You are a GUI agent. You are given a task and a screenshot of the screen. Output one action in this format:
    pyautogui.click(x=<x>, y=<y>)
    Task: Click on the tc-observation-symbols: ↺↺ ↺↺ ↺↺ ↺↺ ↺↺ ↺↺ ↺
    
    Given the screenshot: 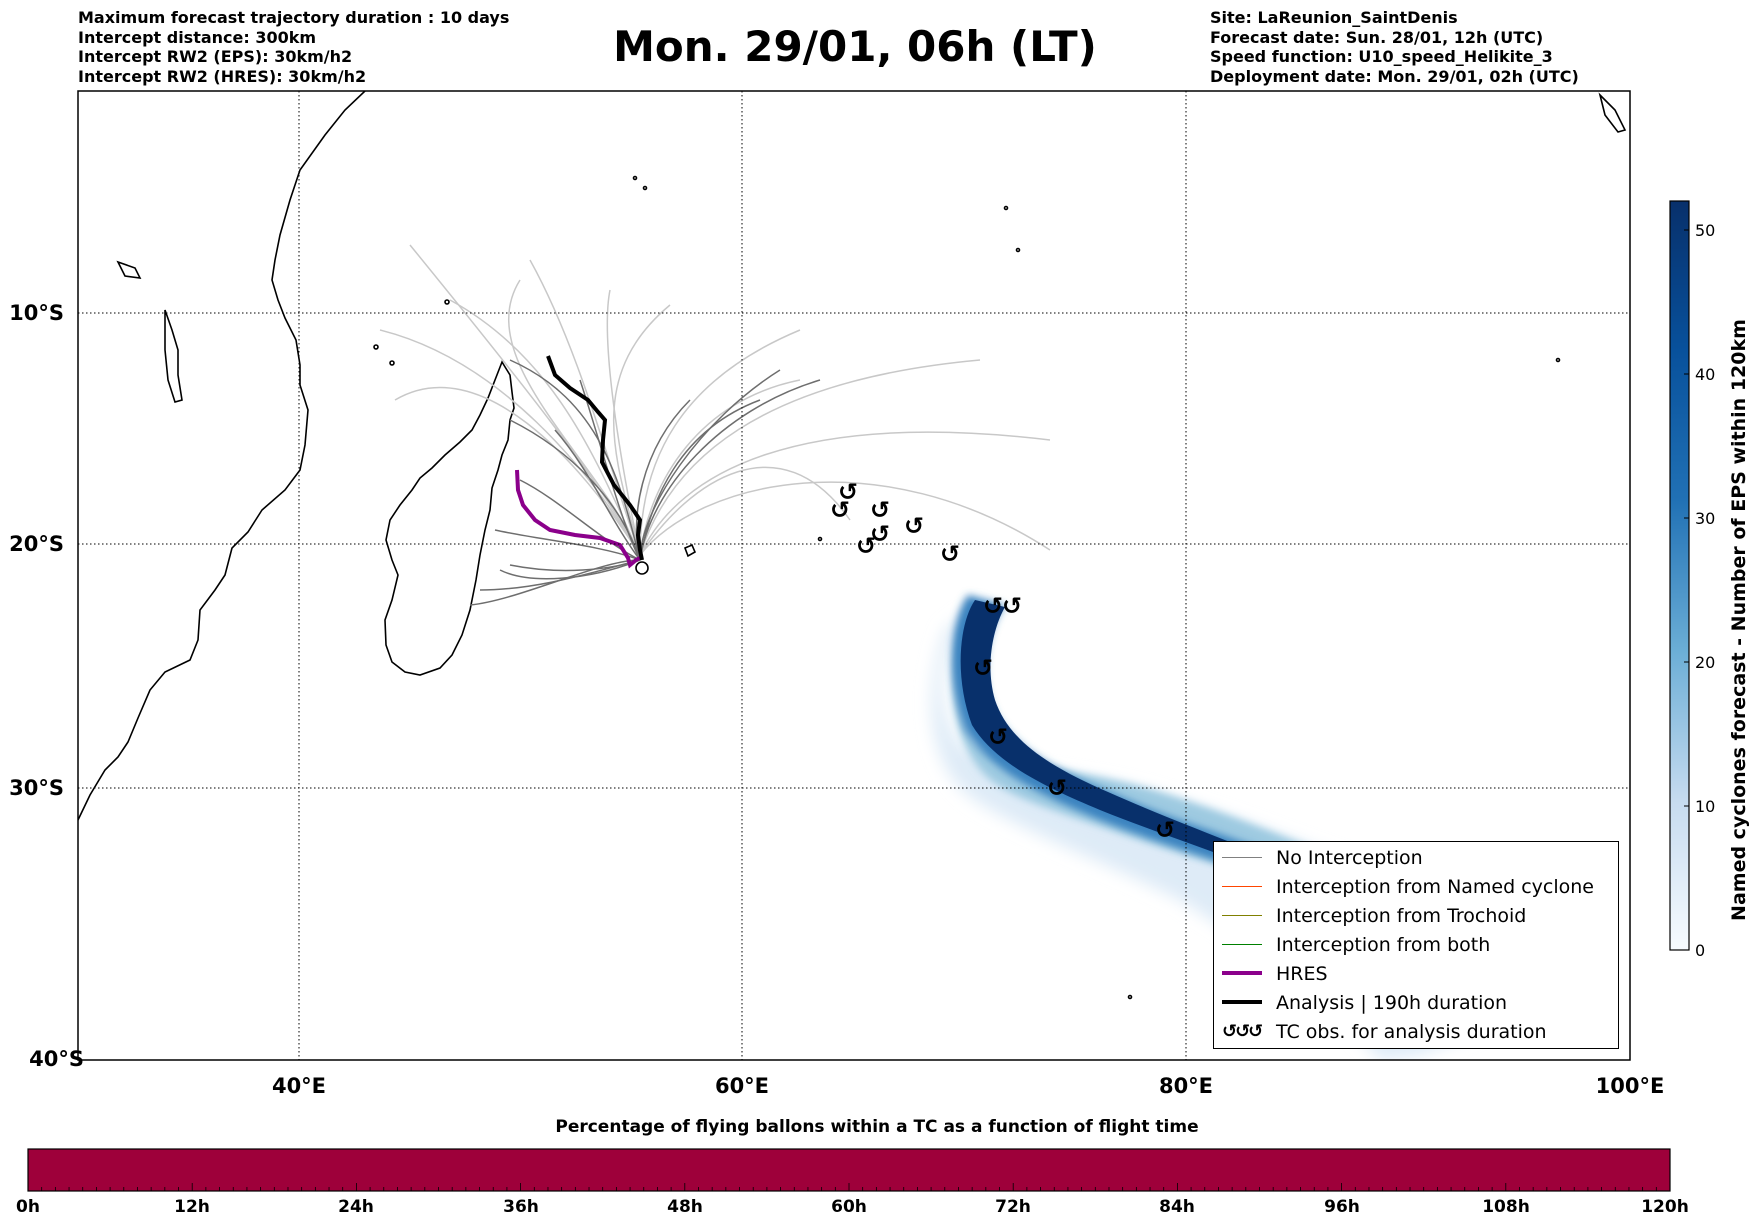 What is the action you would take?
    pyautogui.click(x=1002, y=661)
    